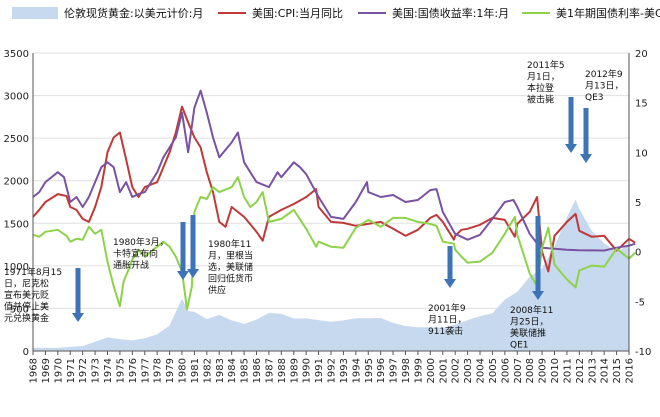  Describe the element at coordinates (78, 295) in the screenshot. I see `nixon-arrow` at that location.